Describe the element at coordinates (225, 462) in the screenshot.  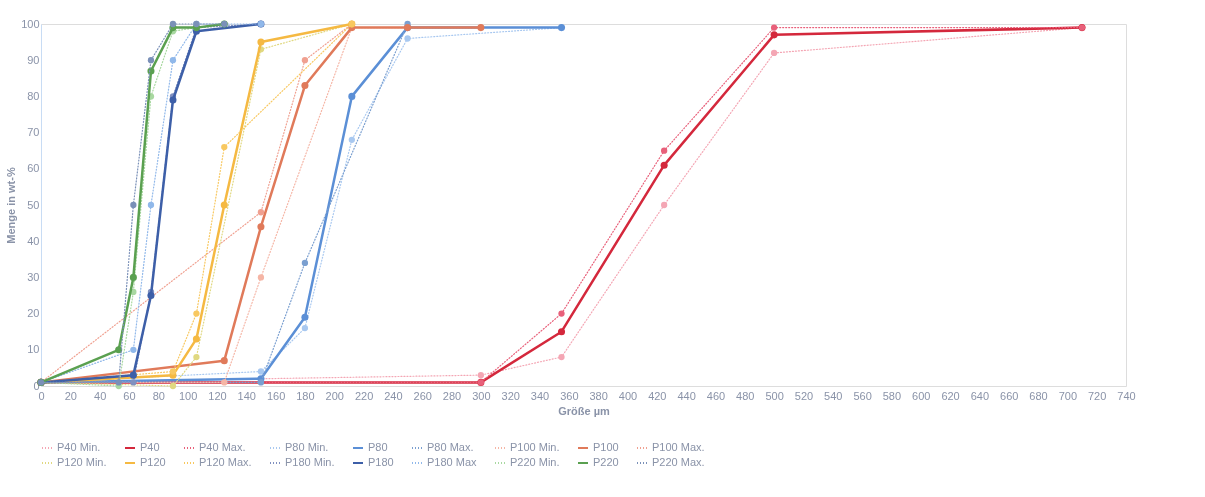
I see `legend-label: P120 Max.` at that location.